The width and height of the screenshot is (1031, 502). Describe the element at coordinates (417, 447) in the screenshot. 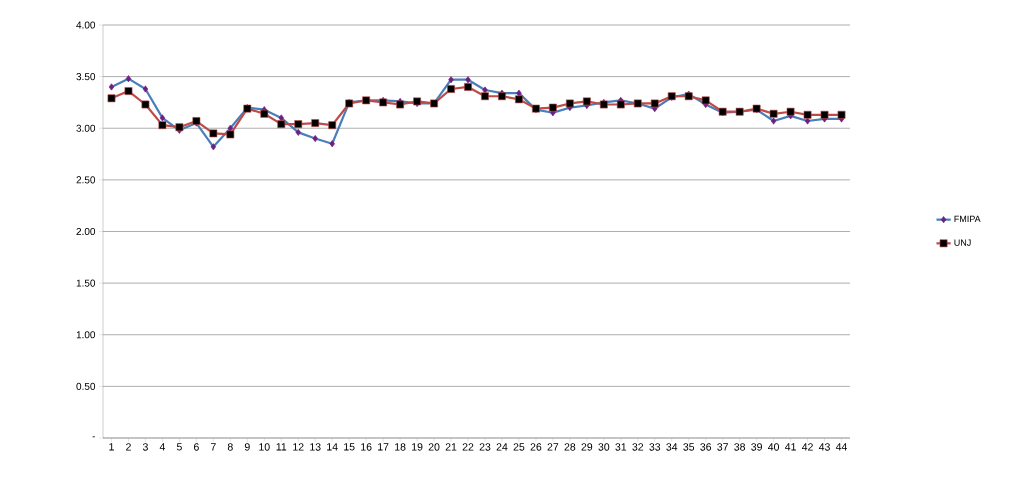

I see `x-tick-label: 19` at that location.